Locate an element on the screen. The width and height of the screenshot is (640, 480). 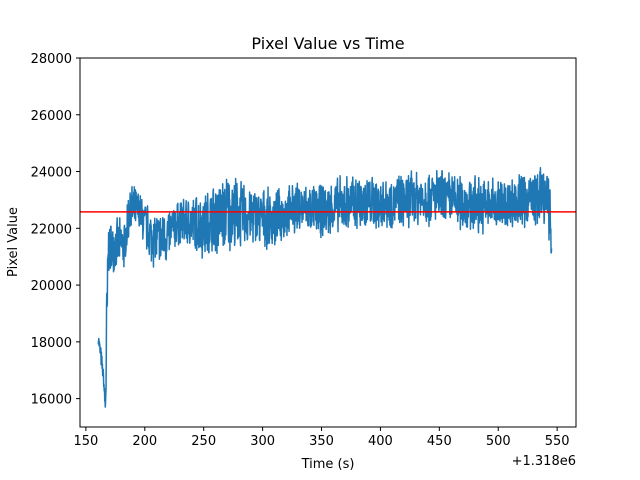
y-tick-label: 26000 is located at coordinates (51, 116).